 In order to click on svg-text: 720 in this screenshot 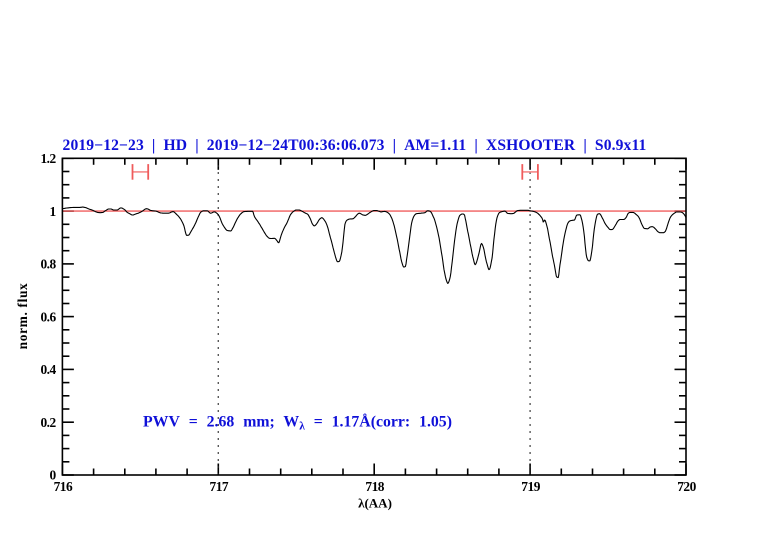, I will do `click(686, 486)`.